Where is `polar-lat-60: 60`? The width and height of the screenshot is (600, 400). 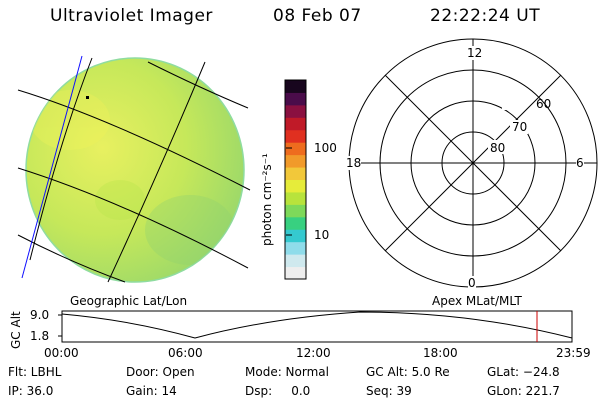 polar-lat-60: 60 is located at coordinates (544, 104).